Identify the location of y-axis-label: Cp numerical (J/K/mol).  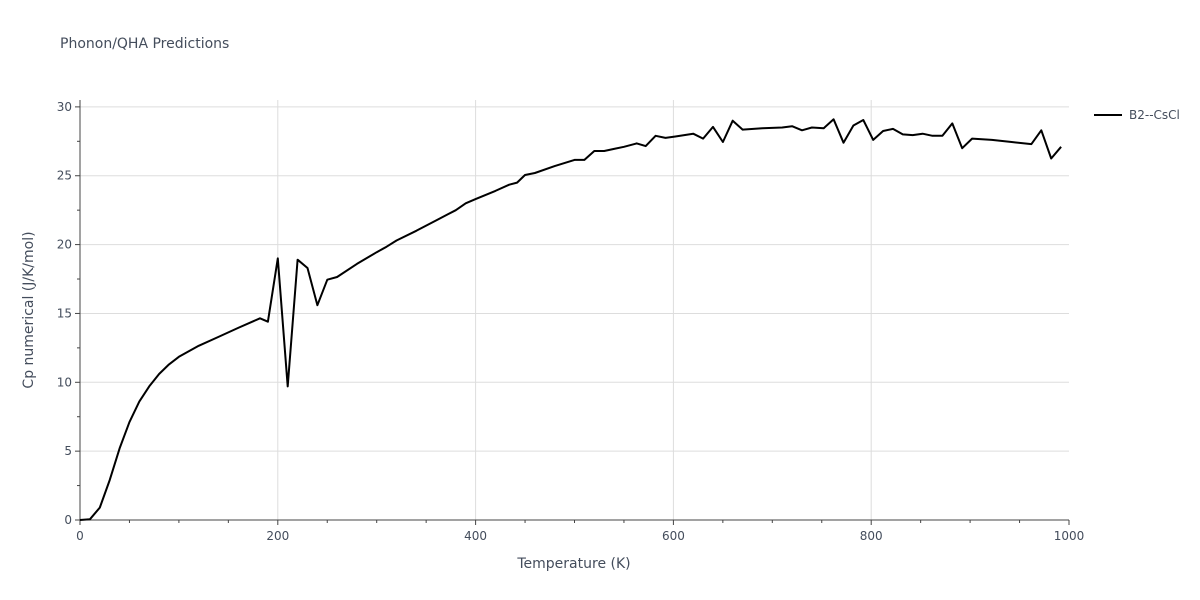
(29, 309).